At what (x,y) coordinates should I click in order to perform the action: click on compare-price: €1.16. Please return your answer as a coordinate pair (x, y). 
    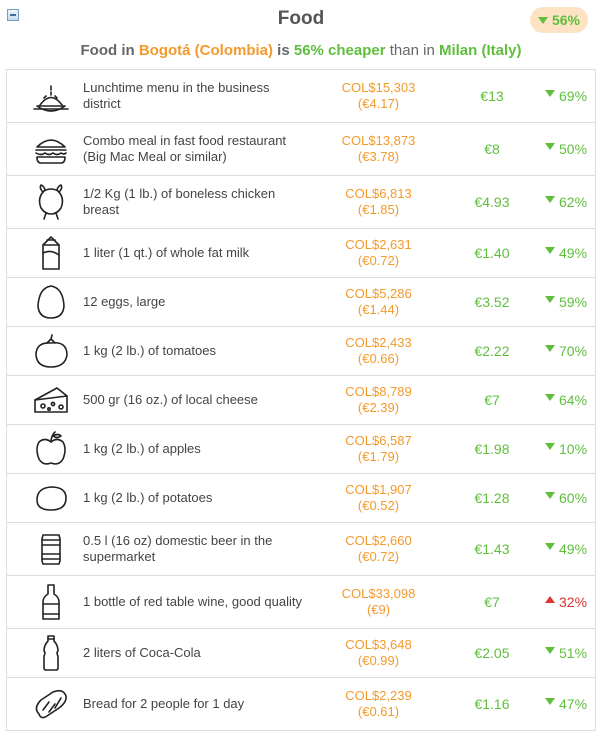
    Looking at the image, I should click on (492, 704).